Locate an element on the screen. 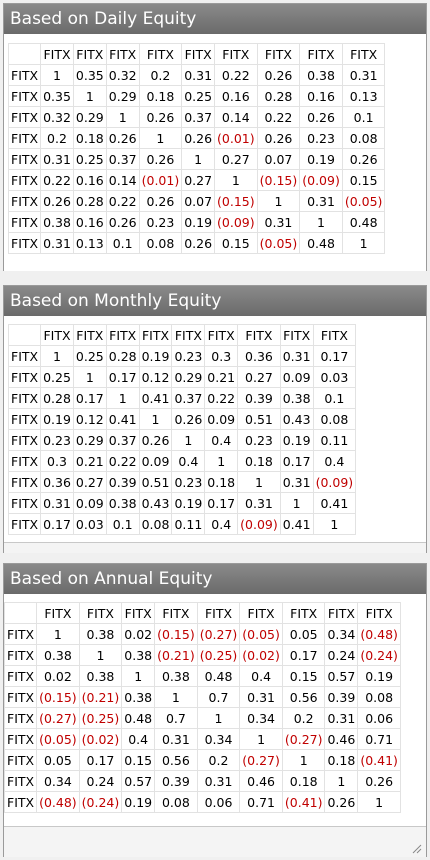 The height and width of the screenshot is (860, 430). correlation-cell: 0.1 is located at coordinates (122, 243).